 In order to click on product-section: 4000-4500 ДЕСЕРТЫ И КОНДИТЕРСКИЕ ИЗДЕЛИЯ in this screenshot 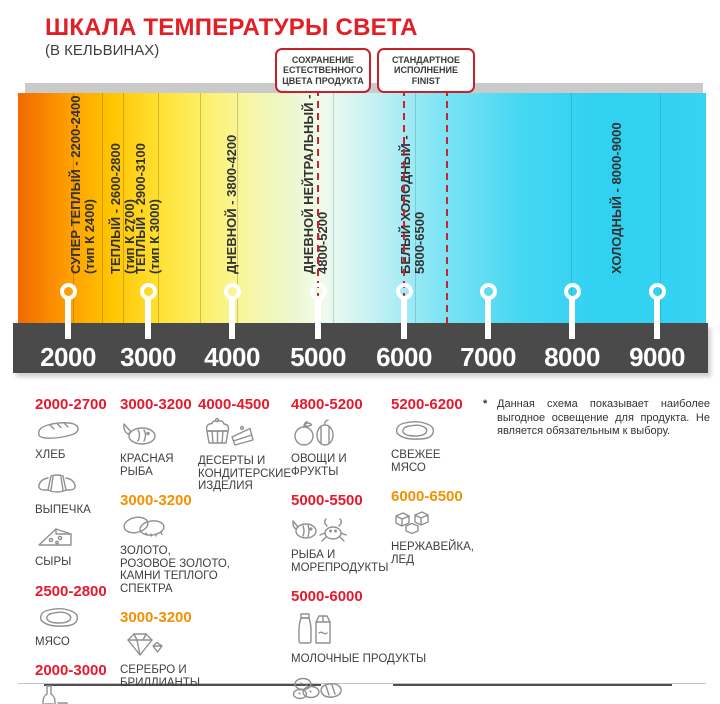, I will do `click(244, 444)`.